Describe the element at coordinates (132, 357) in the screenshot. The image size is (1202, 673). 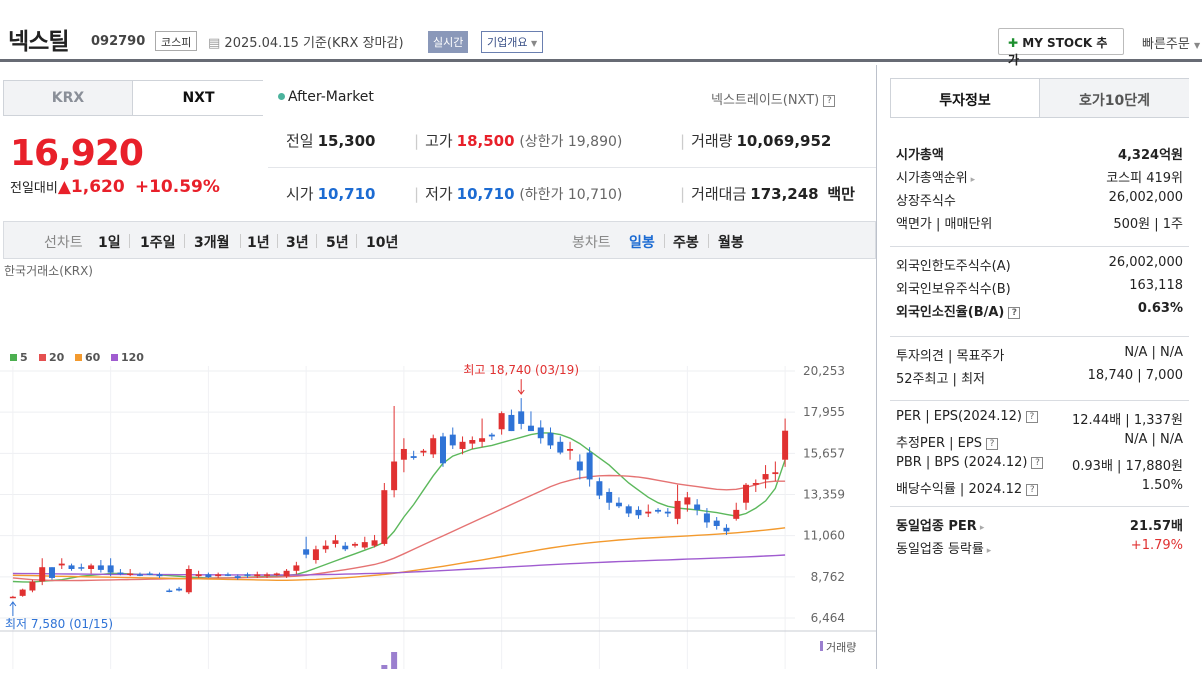
I see `legend-label-120: 120` at that location.